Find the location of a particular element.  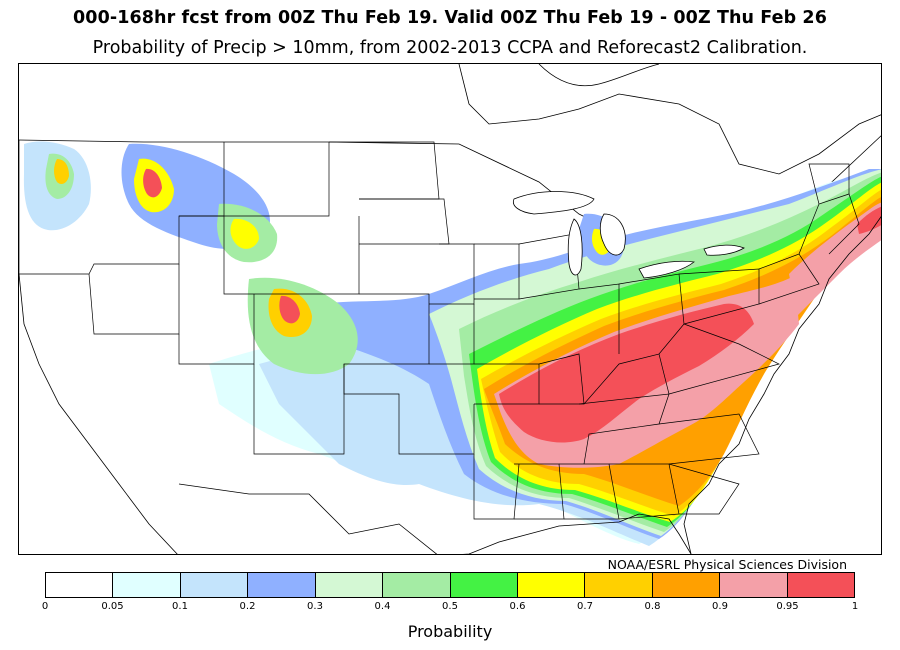

colorbar-tick-label: 1 is located at coordinates (855, 606).